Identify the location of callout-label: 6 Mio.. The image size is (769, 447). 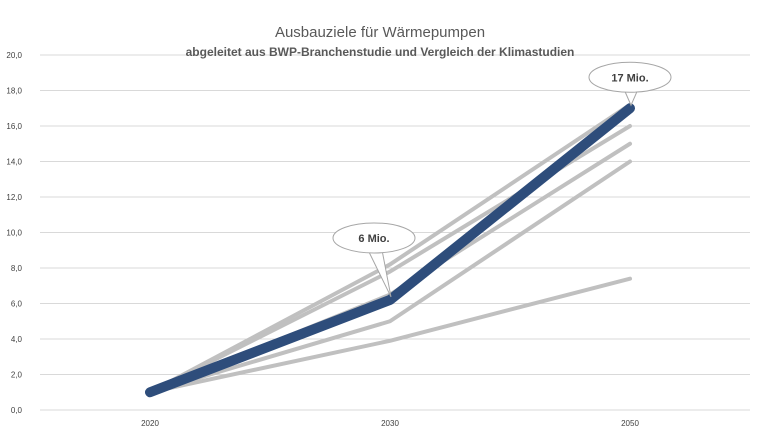
(373, 239).